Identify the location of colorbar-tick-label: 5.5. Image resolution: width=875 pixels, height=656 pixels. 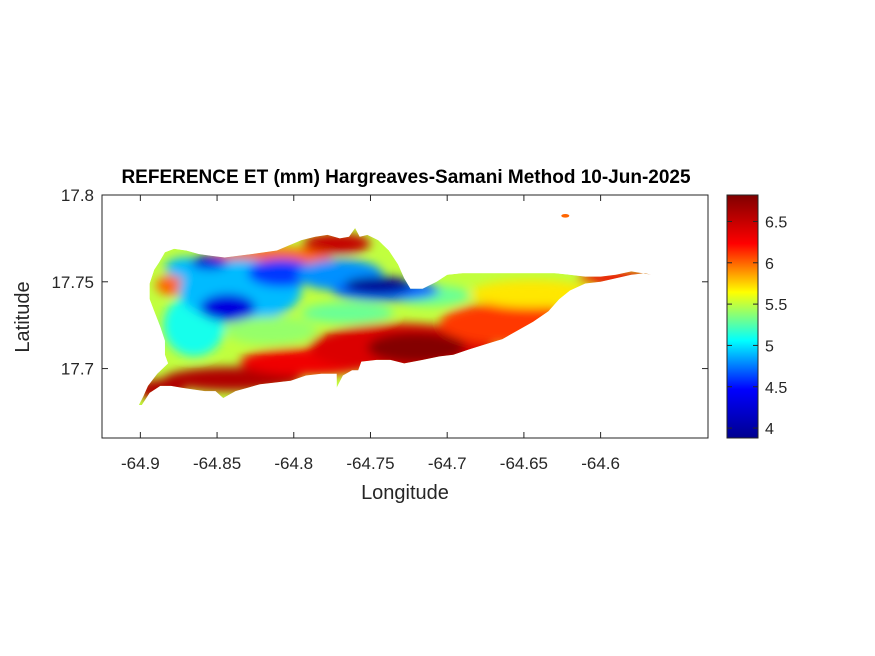
(776, 305).